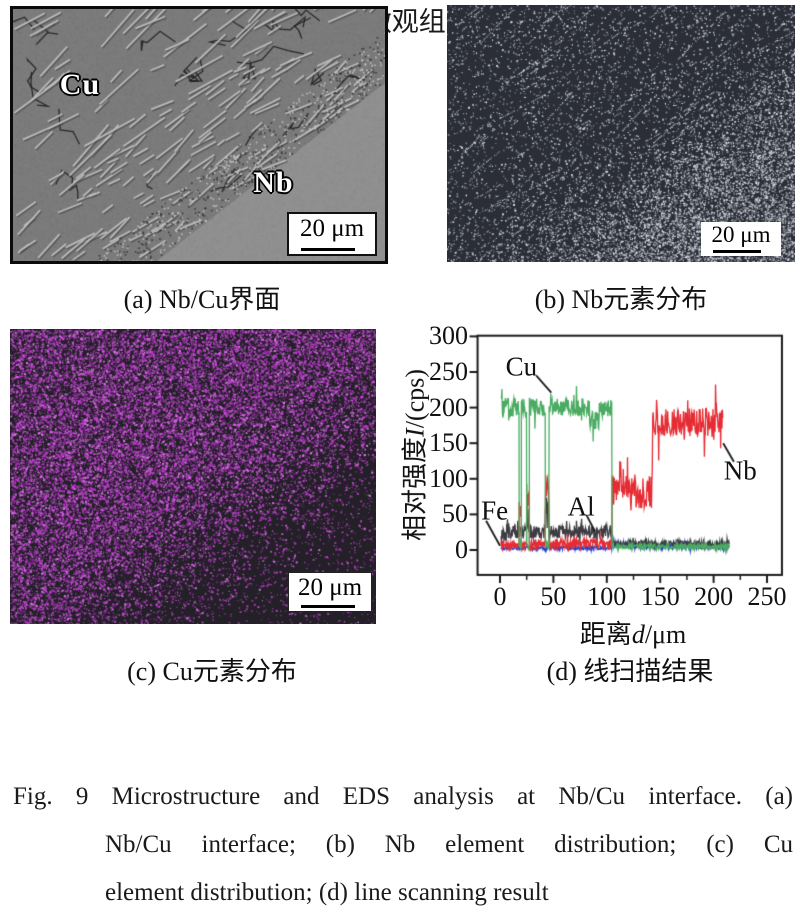 The image size is (803, 918). I want to click on x-tick-label: 150, so click(660, 596).